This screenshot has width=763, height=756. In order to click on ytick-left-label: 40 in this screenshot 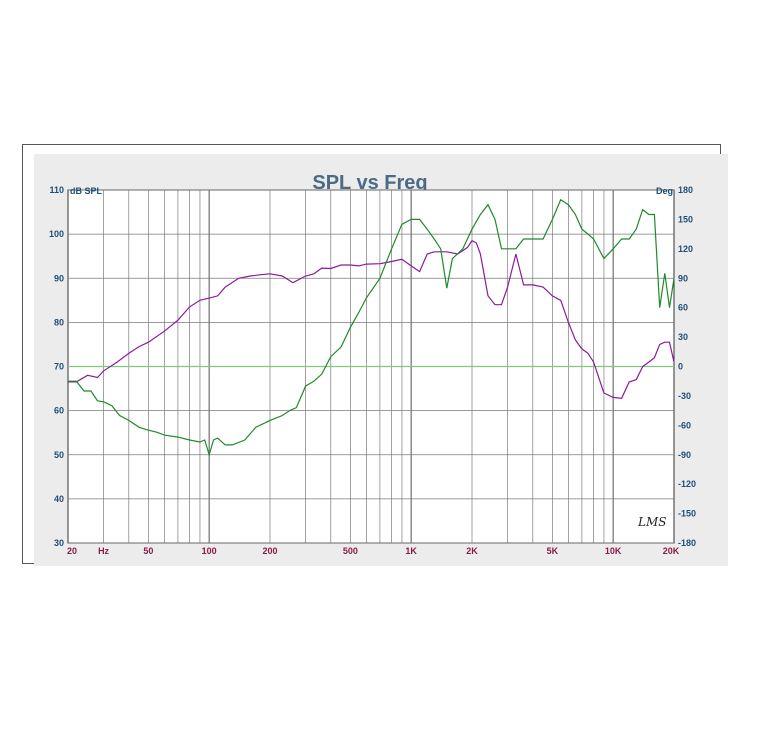, I will do `click(59, 499)`.